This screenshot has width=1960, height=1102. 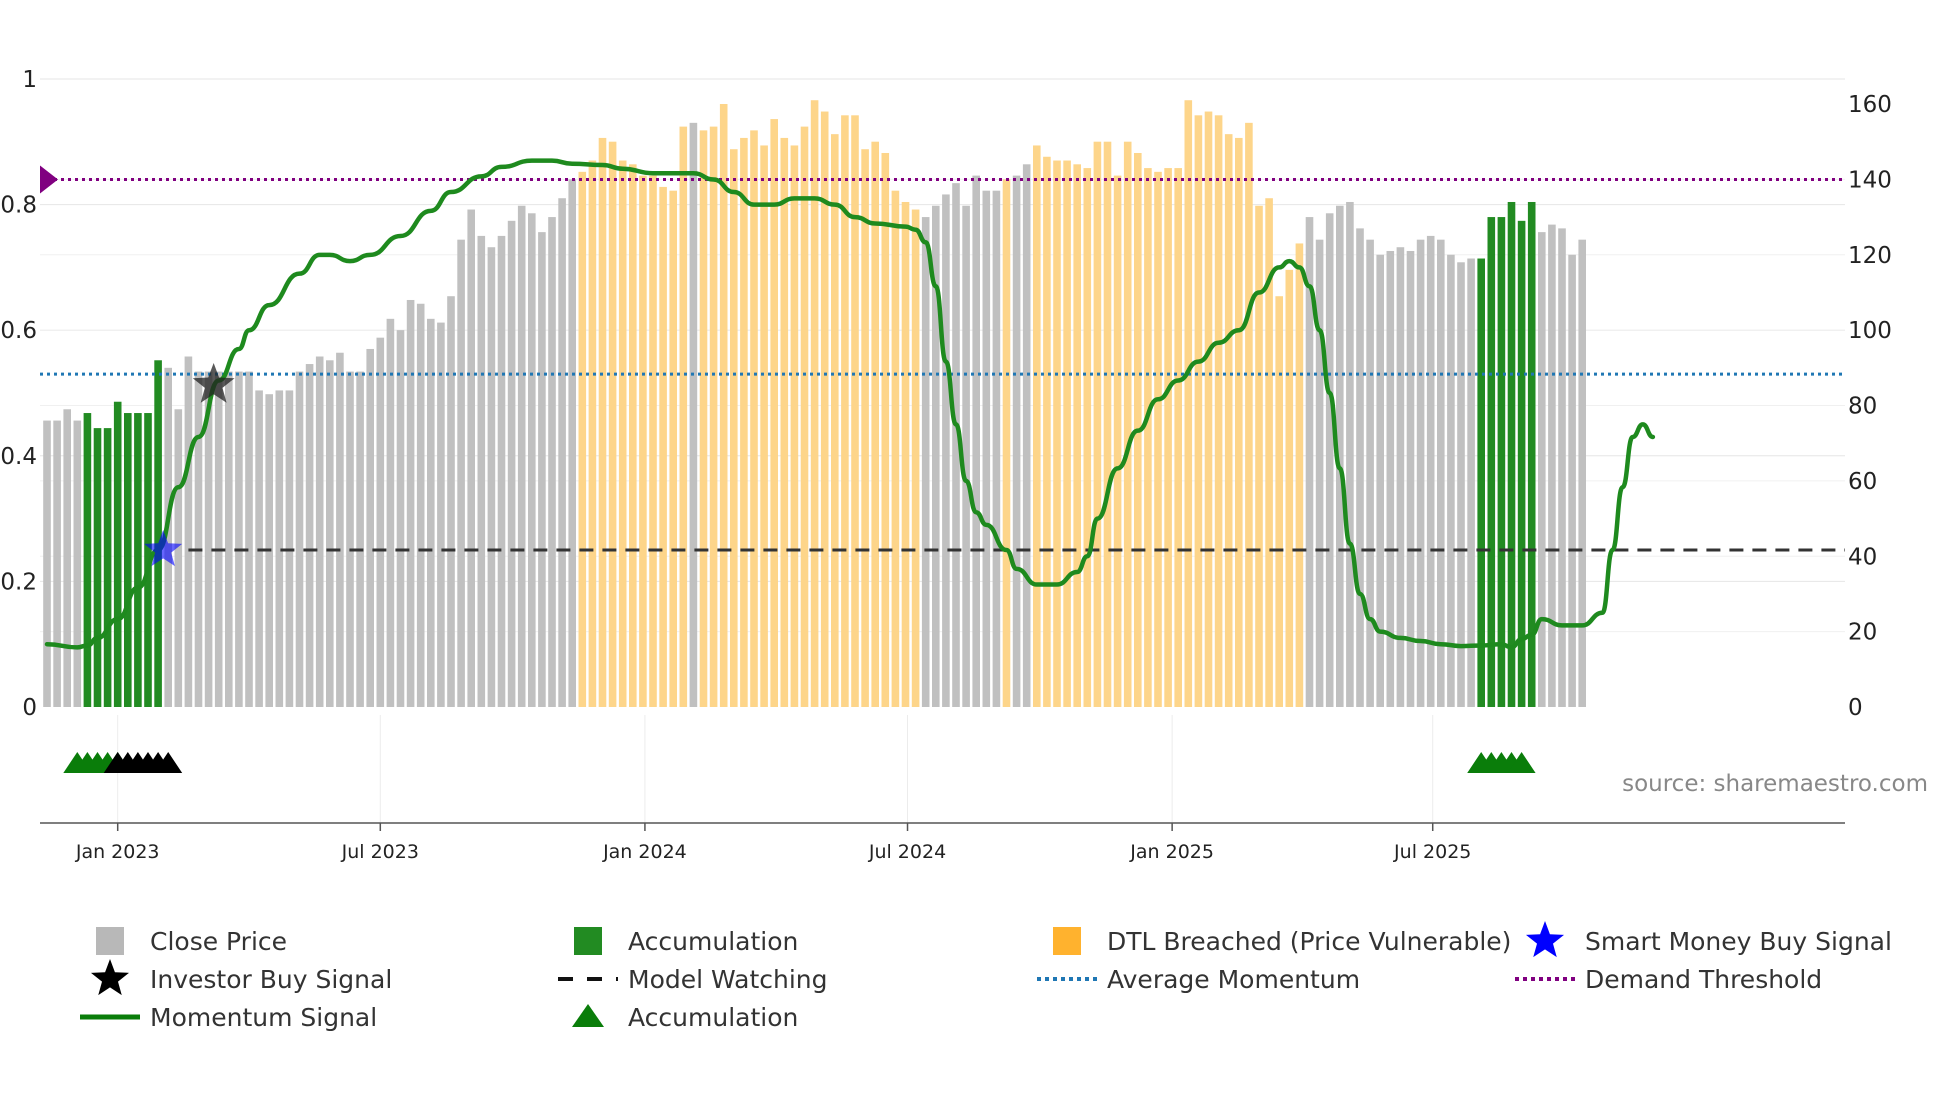 What do you see at coordinates (1171, 852) in the screenshot?
I see `x-axis-tick-label: Jan 2025` at bounding box center [1171, 852].